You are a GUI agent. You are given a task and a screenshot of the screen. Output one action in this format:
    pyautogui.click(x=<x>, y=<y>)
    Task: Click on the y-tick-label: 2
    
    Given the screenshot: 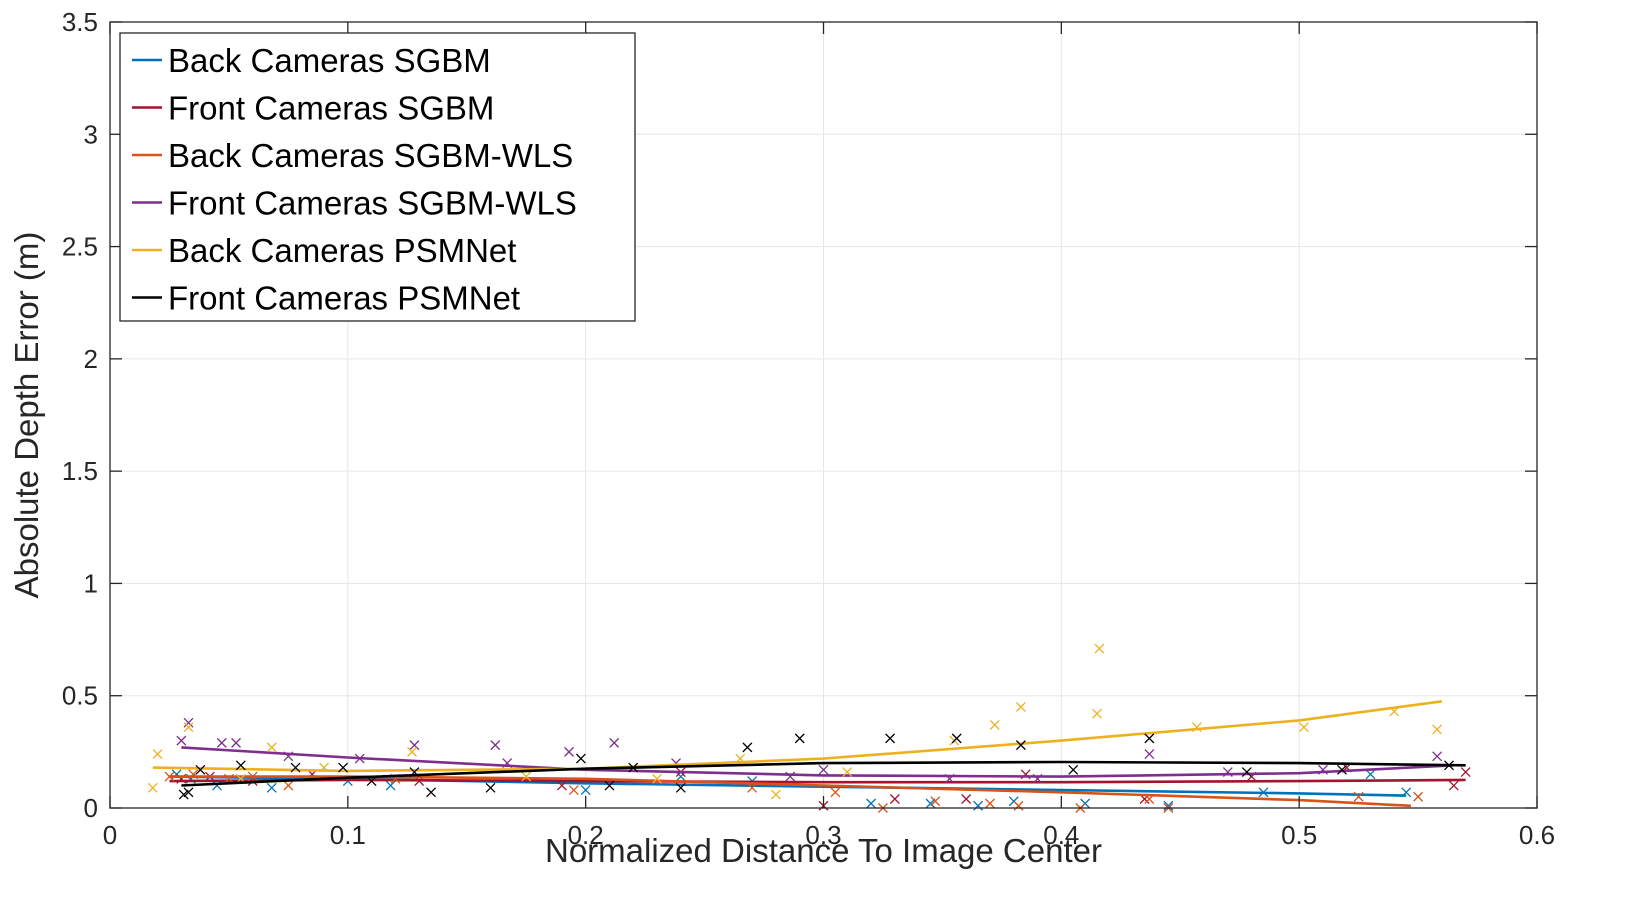 What is the action you would take?
    pyautogui.click(x=91, y=359)
    